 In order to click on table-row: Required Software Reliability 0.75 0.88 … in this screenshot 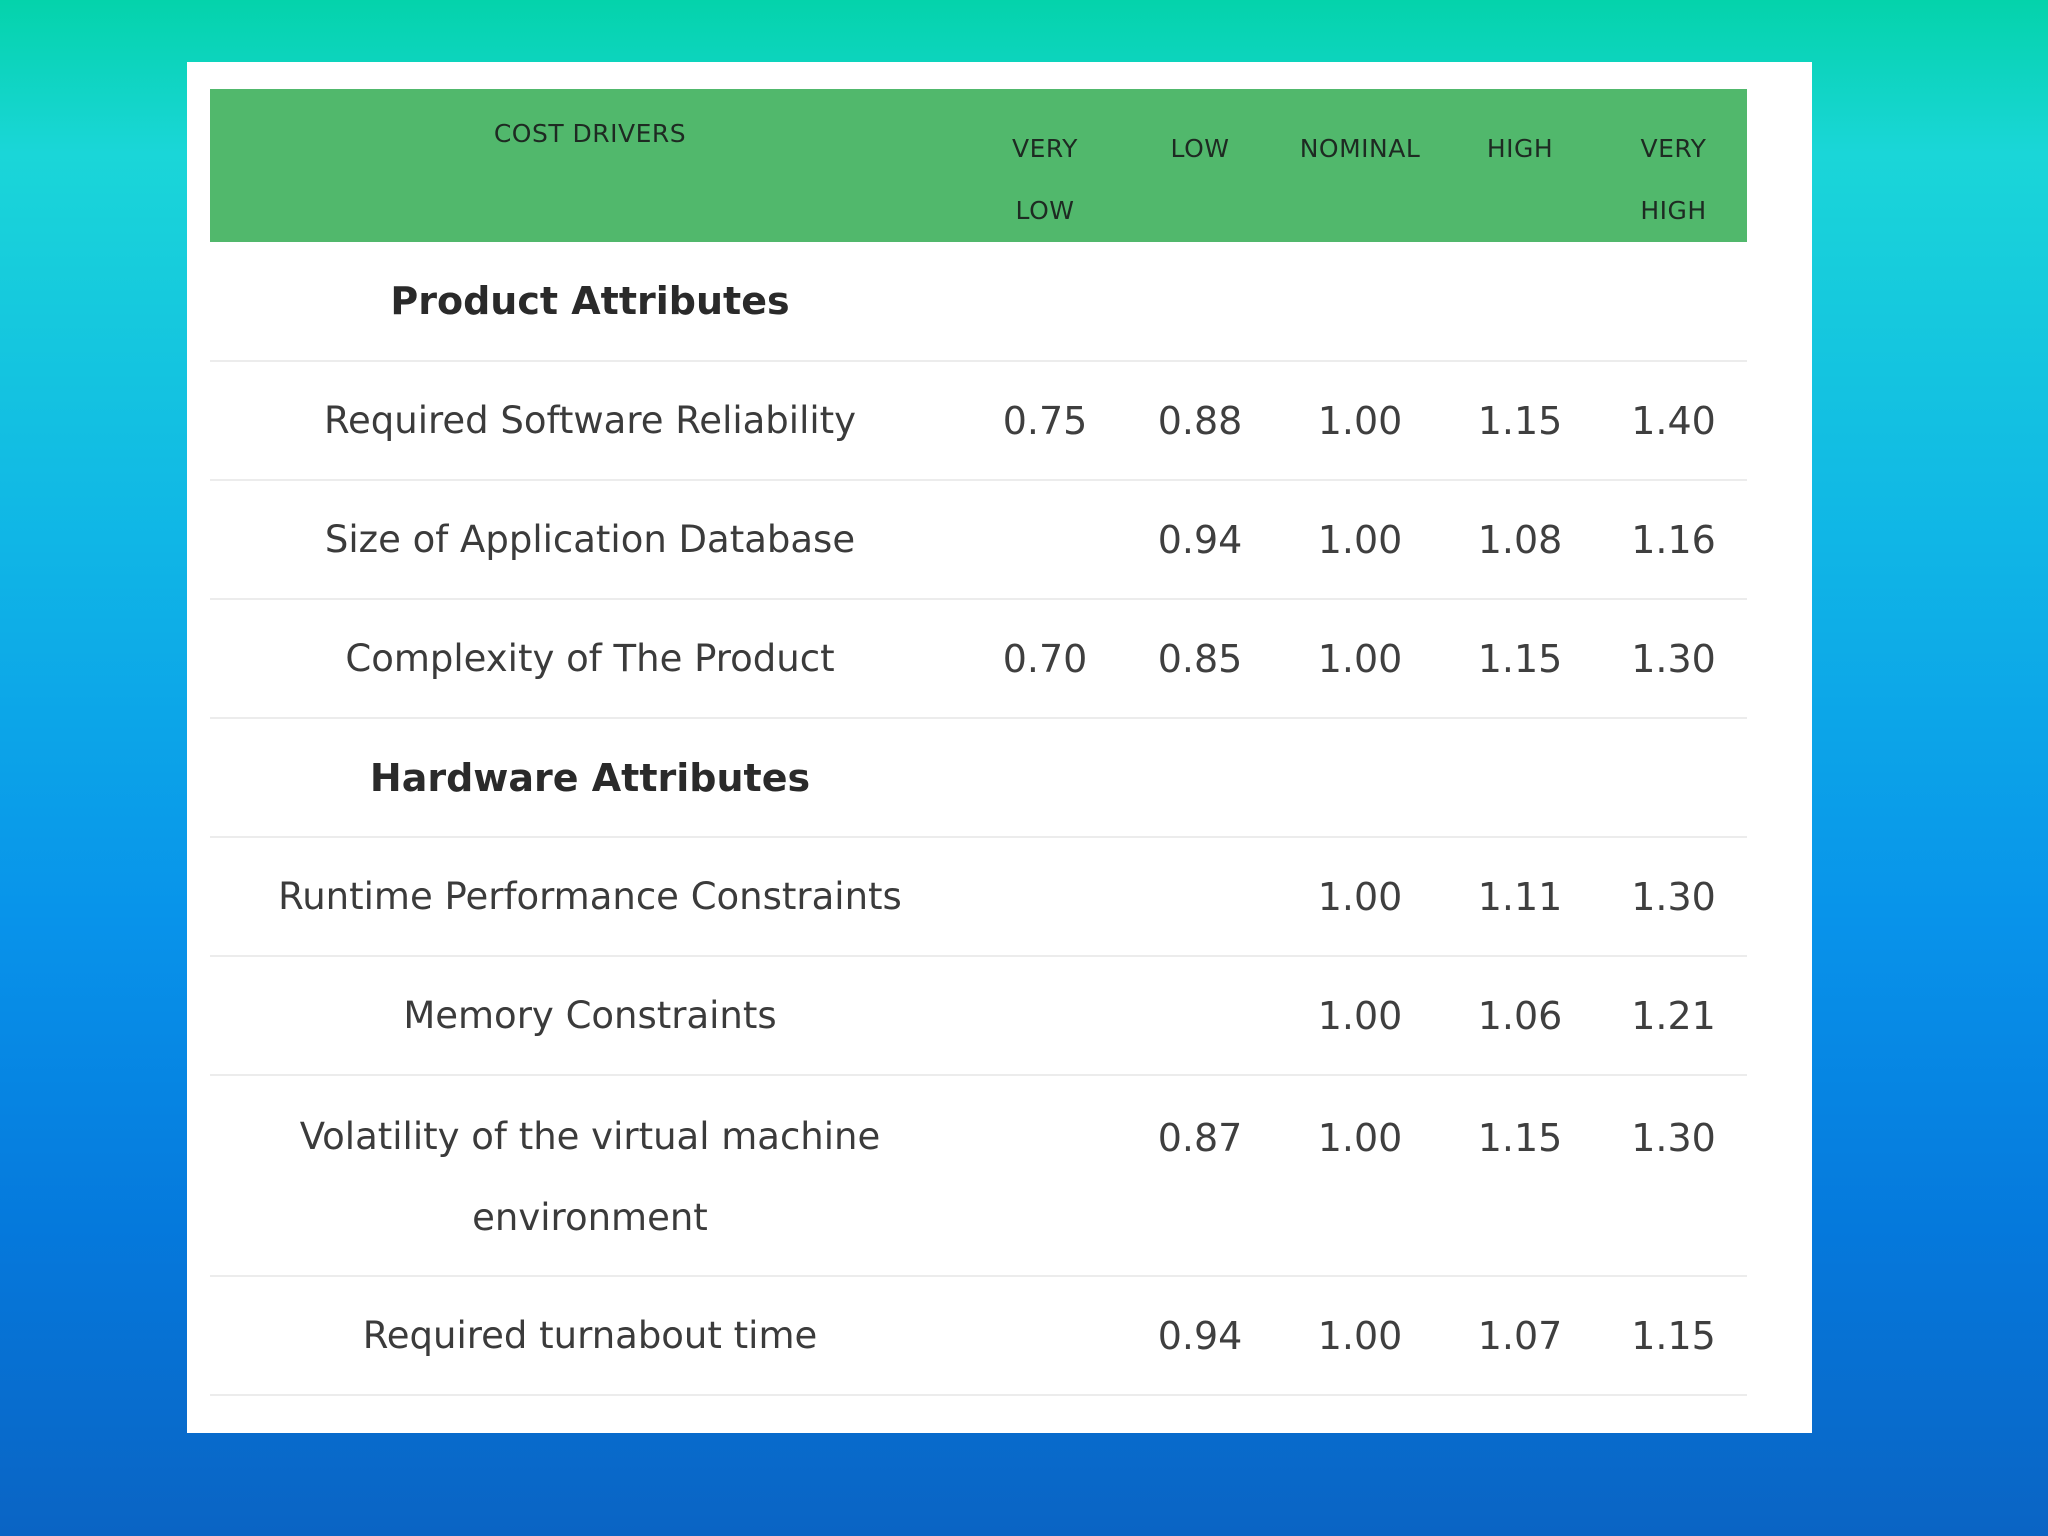, I will do `click(978, 421)`.